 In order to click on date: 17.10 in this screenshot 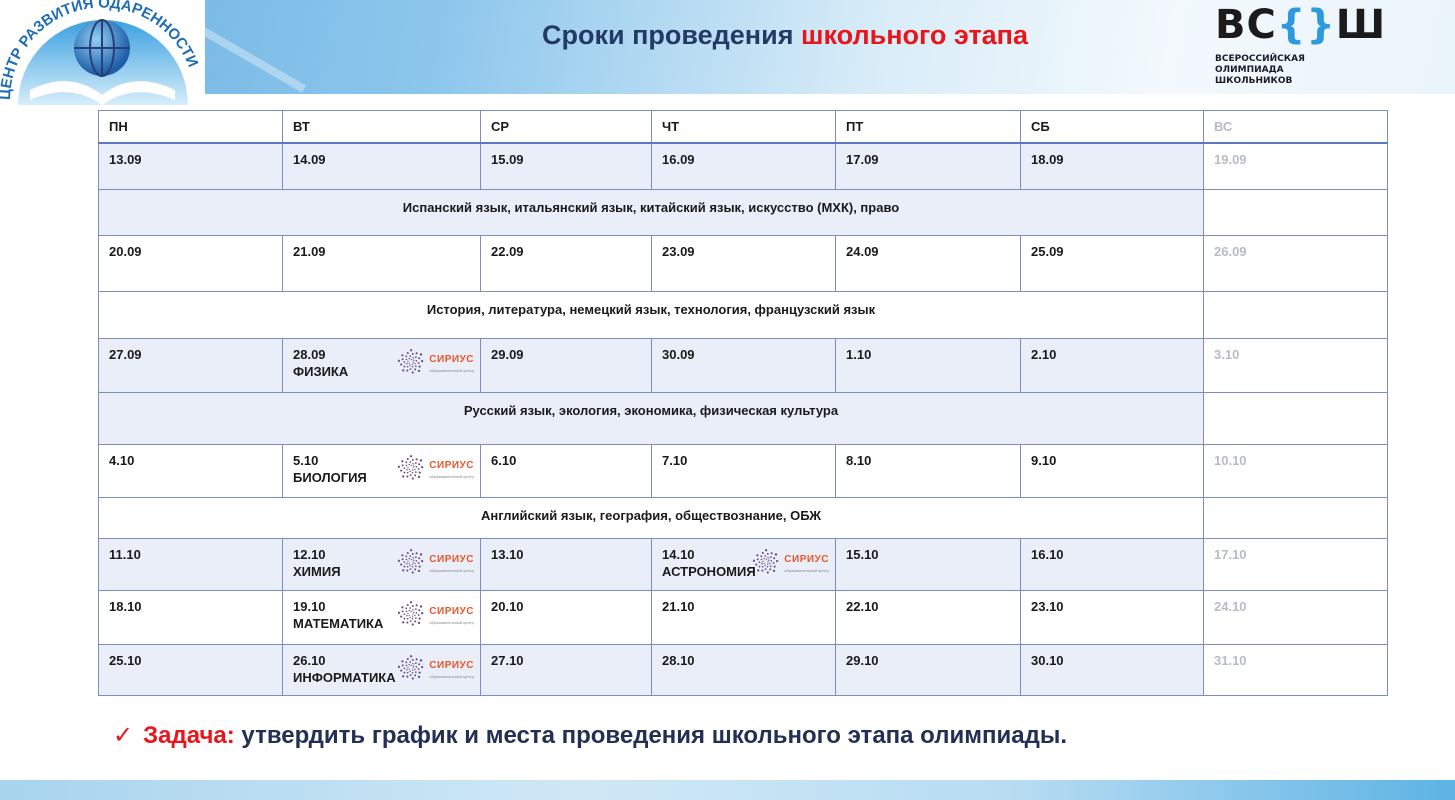, I will do `click(1230, 554)`.